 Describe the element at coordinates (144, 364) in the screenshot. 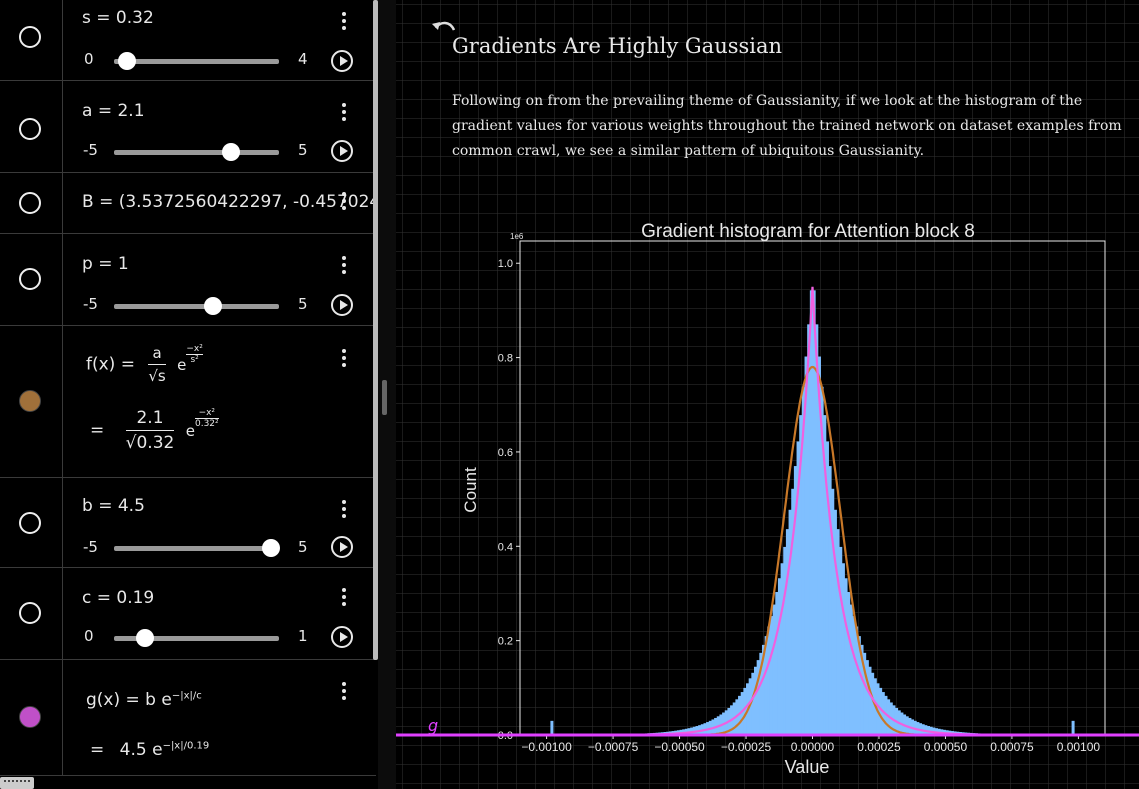

I see `function-f-definition: f(x) = a √s e −x² s²` at that location.